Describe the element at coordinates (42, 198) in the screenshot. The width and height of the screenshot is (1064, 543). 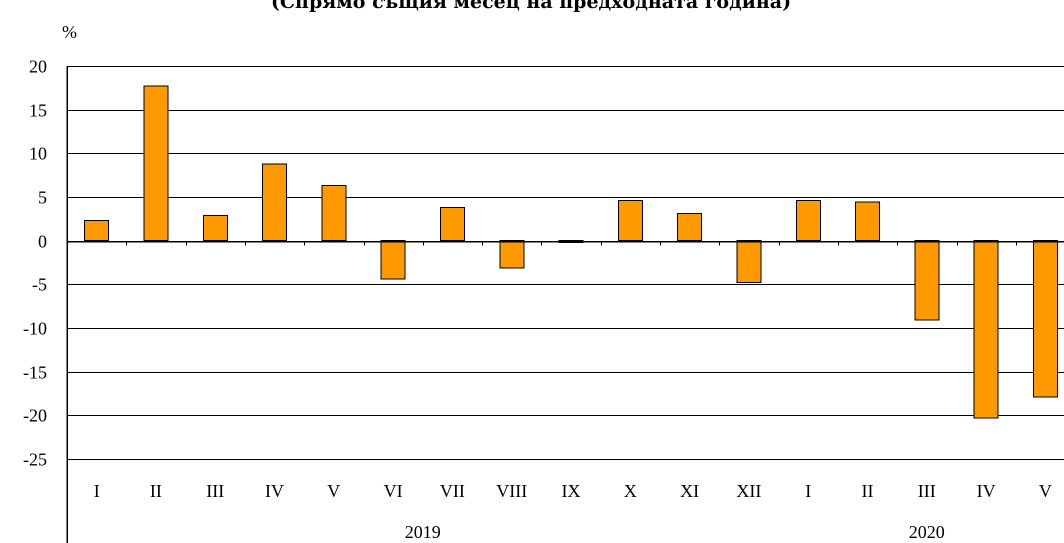
I see `y-tick-label: 5` at that location.